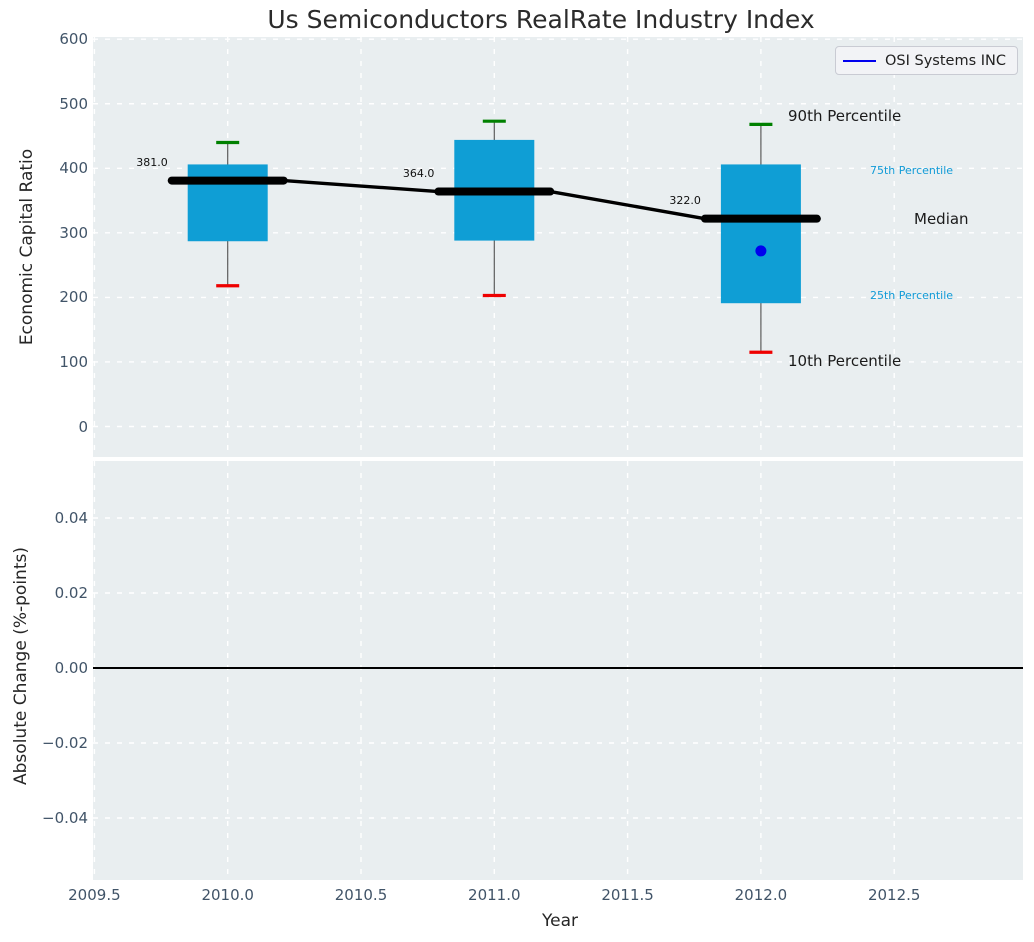 This screenshot has width=1034, height=942. What do you see at coordinates (494, 895) in the screenshot?
I see `x-tick-label: 2011.0` at bounding box center [494, 895].